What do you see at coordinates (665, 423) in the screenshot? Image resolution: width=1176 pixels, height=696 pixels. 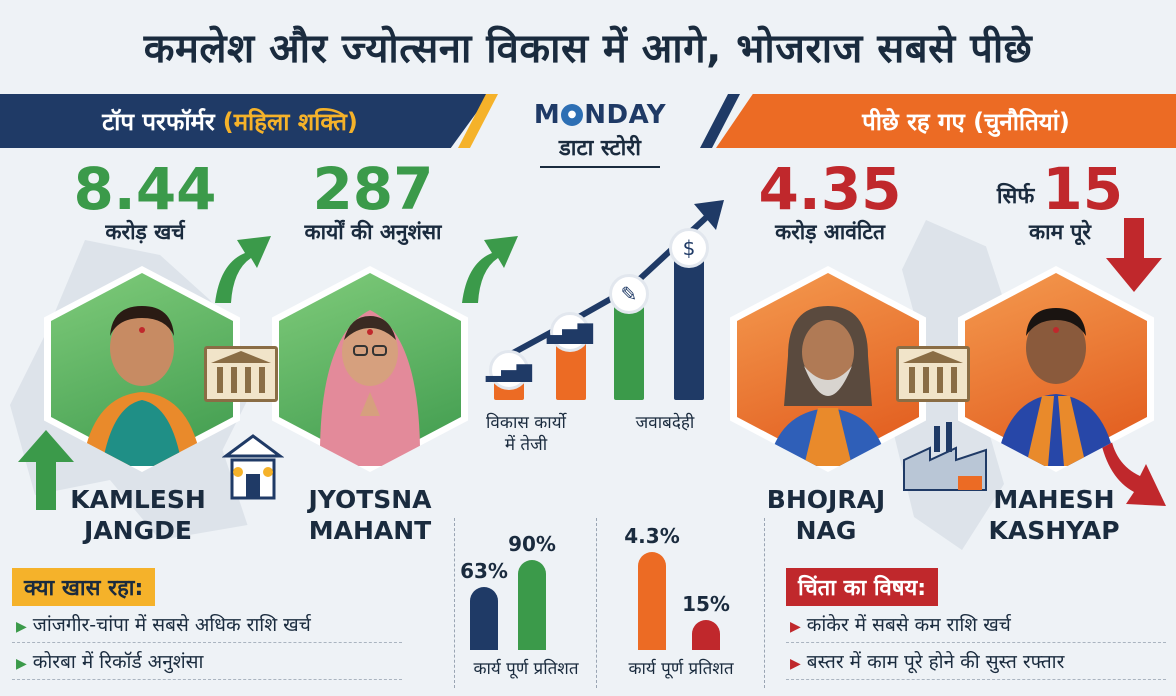 I see `growth-label-right: जवाबदेही` at bounding box center [665, 423].